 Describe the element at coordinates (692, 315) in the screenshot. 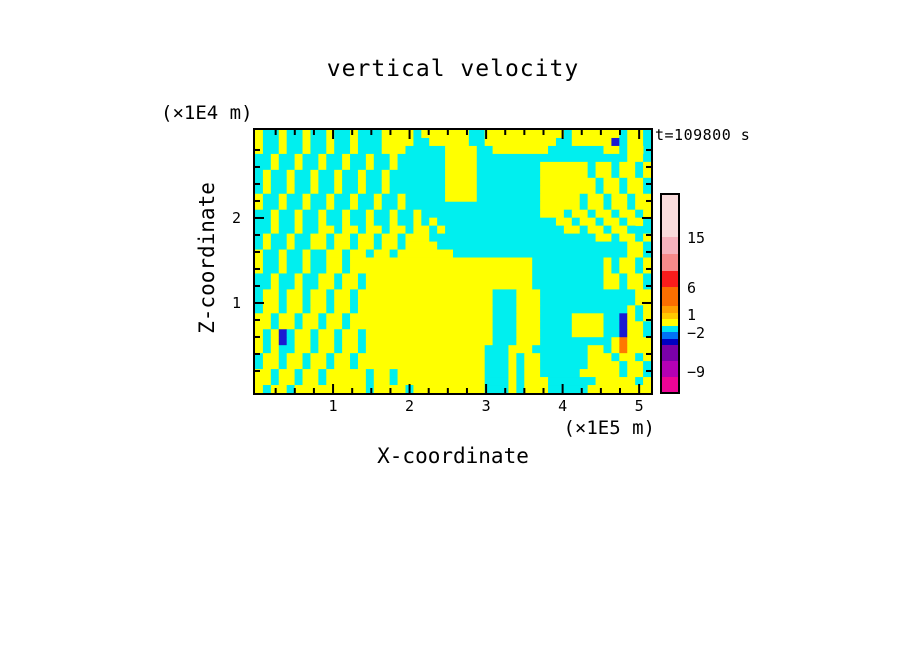

I see `colorbar-tick-label: 1` at that location.